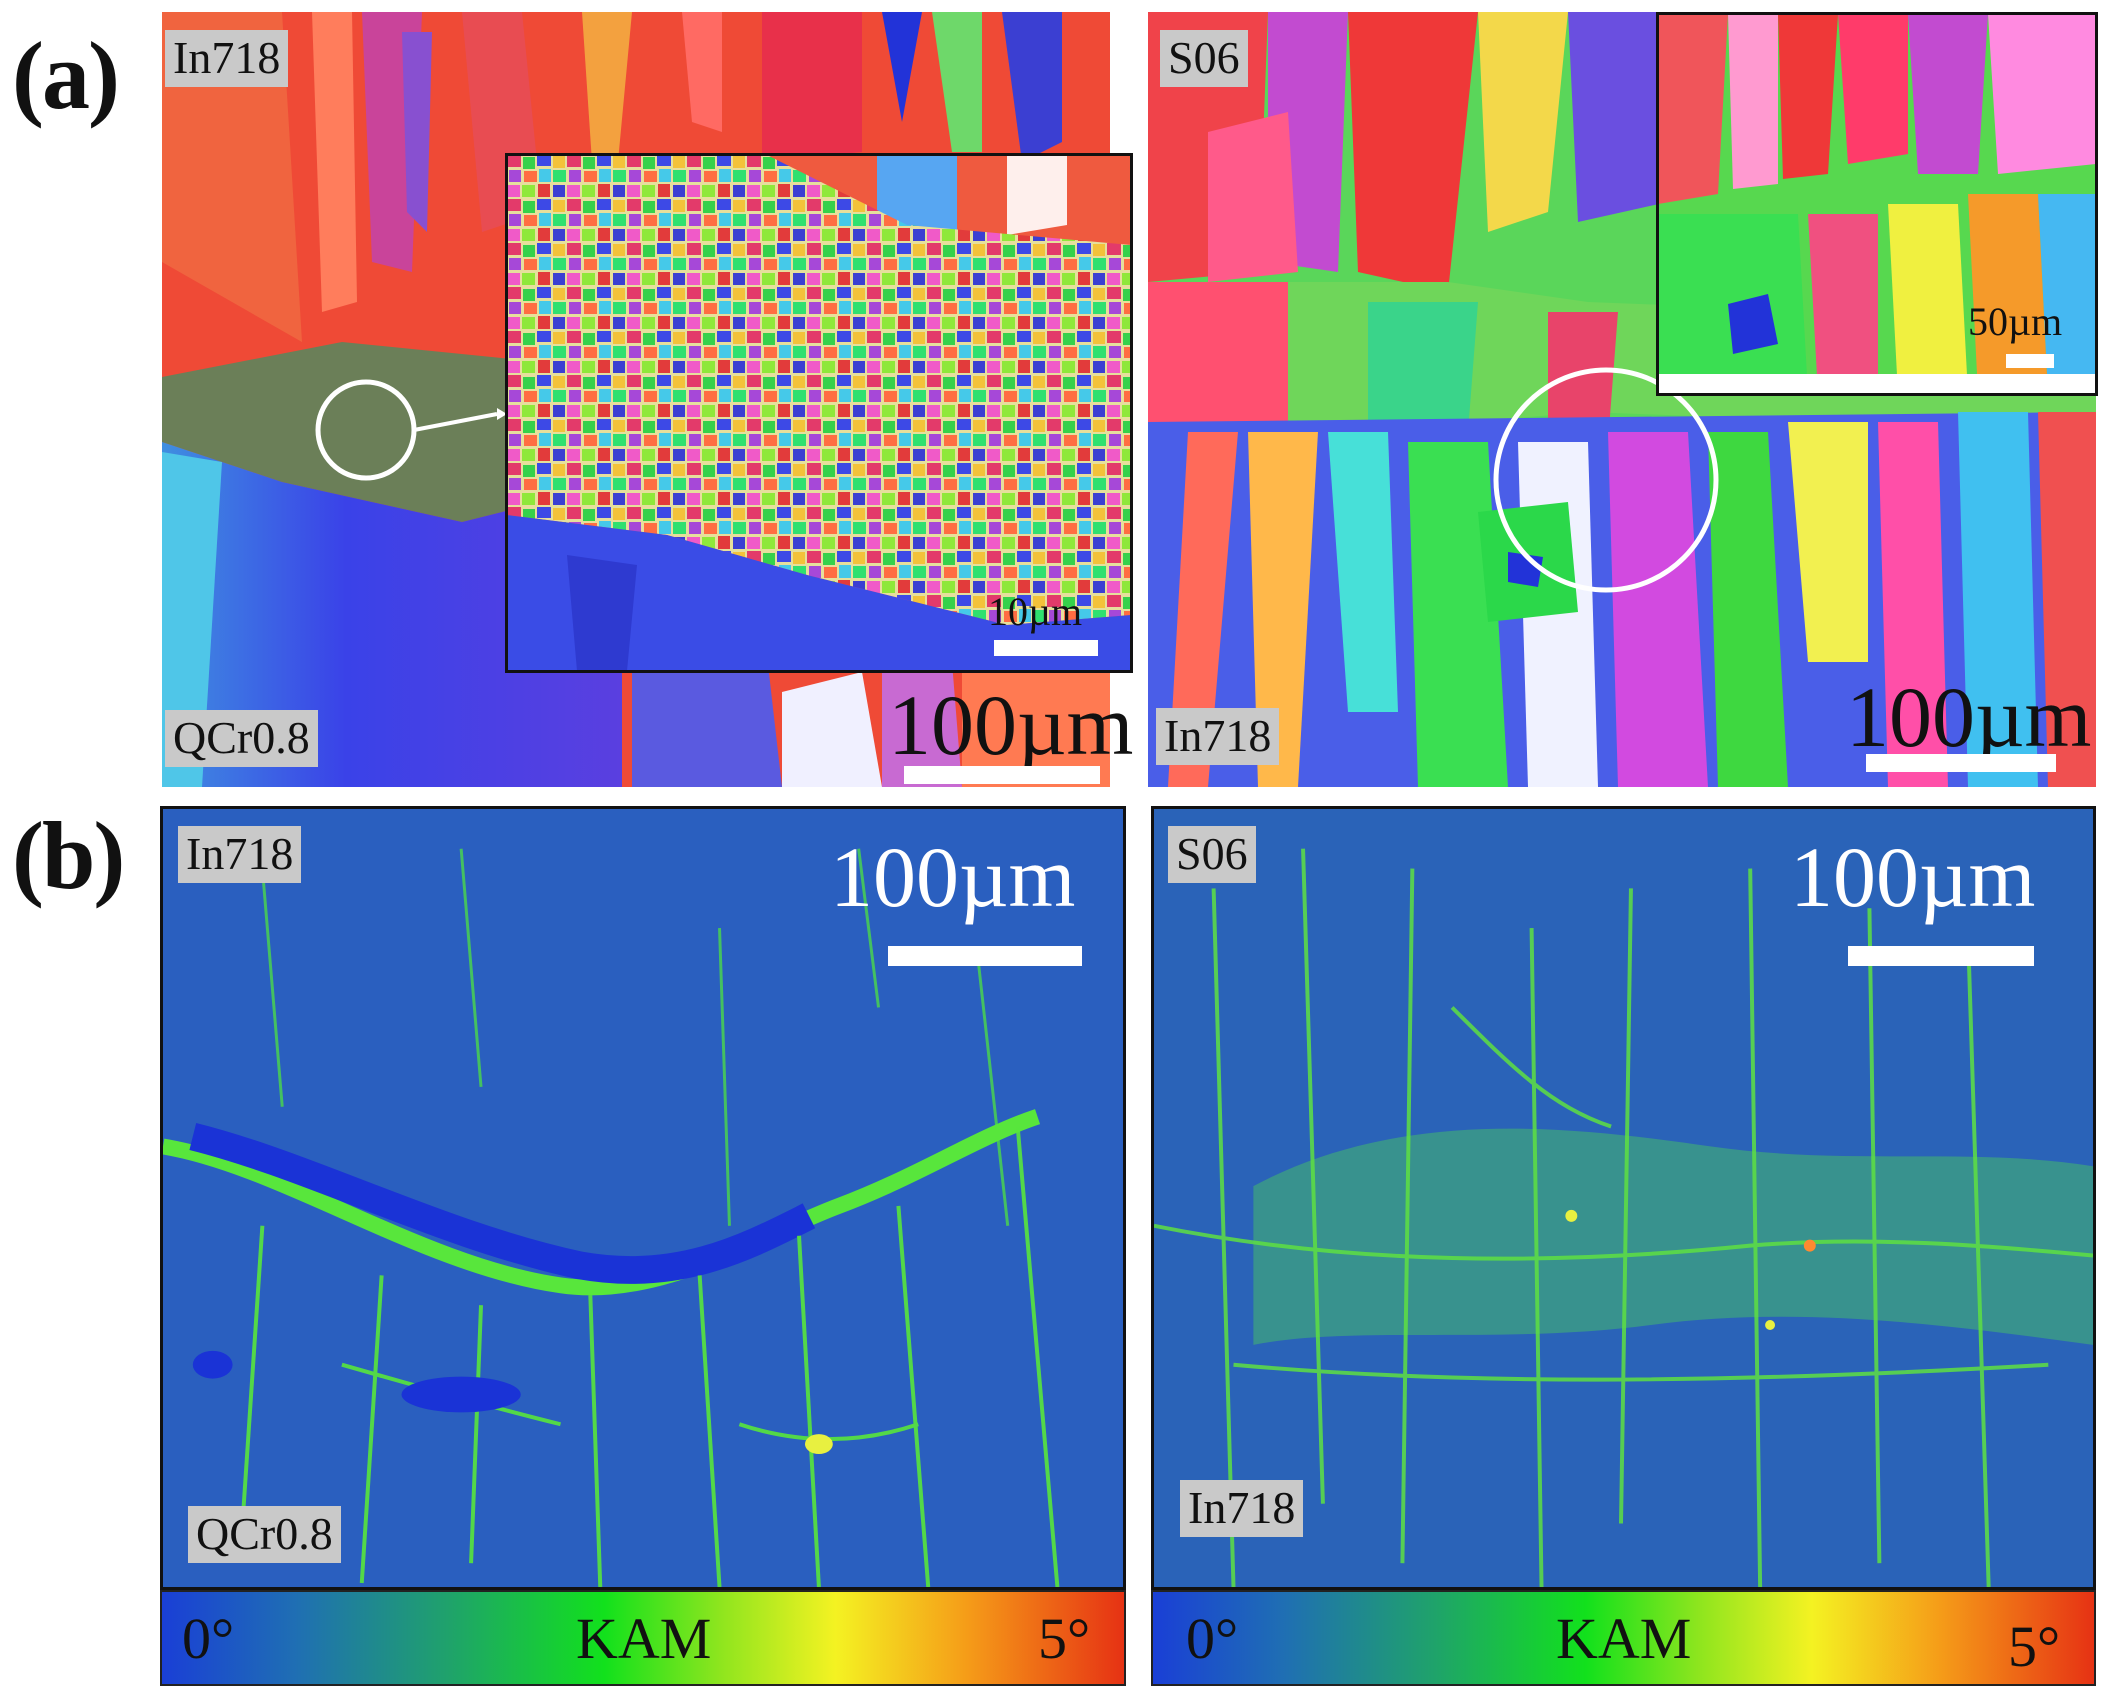 The width and height of the screenshot is (2101, 1698). I want to click on scale-label-b-left: 100µm, so click(953, 877).